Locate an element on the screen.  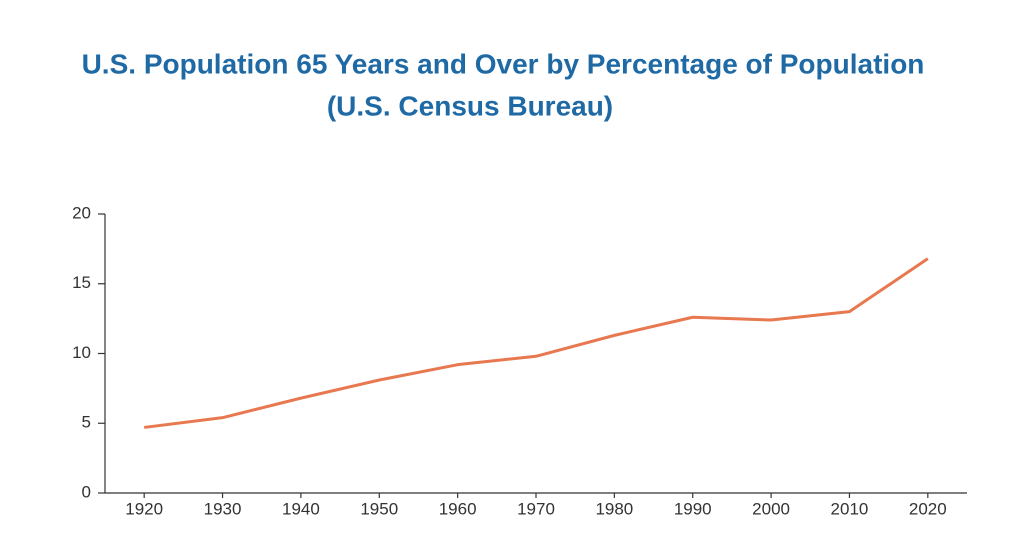
x-tick-label: 1940 is located at coordinates (301, 508).